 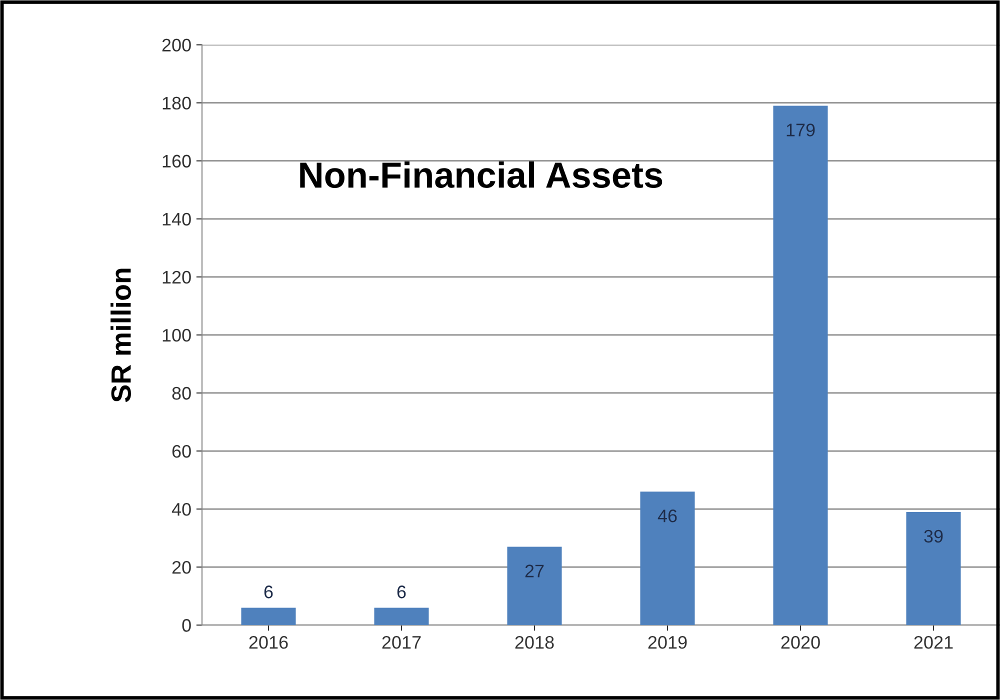 I want to click on y-tick-label: 100, so click(x=176, y=335).